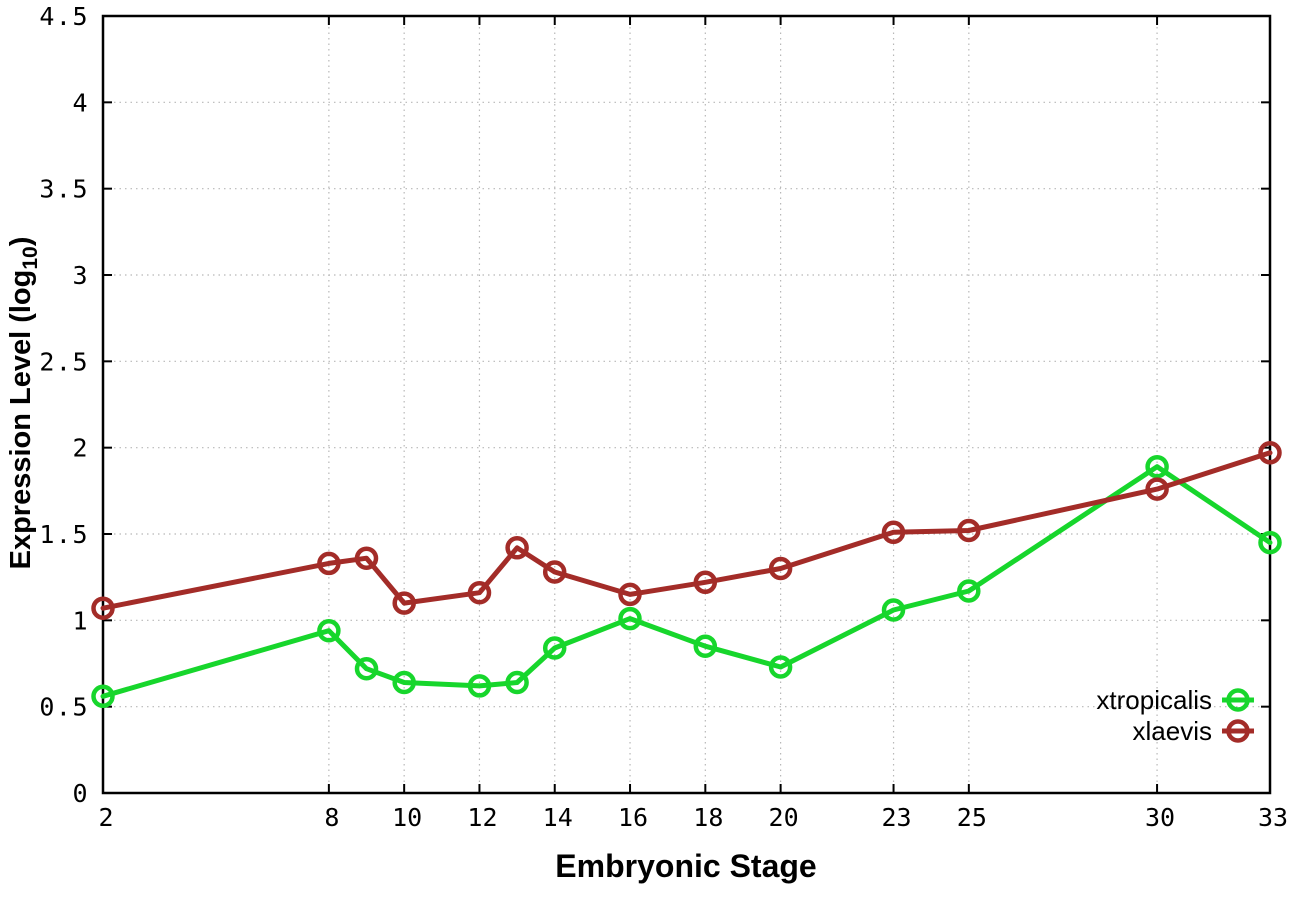  Describe the element at coordinates (685, 866) in the screenshot. I see `x-axis-title: Embryonic Stage` at that location.